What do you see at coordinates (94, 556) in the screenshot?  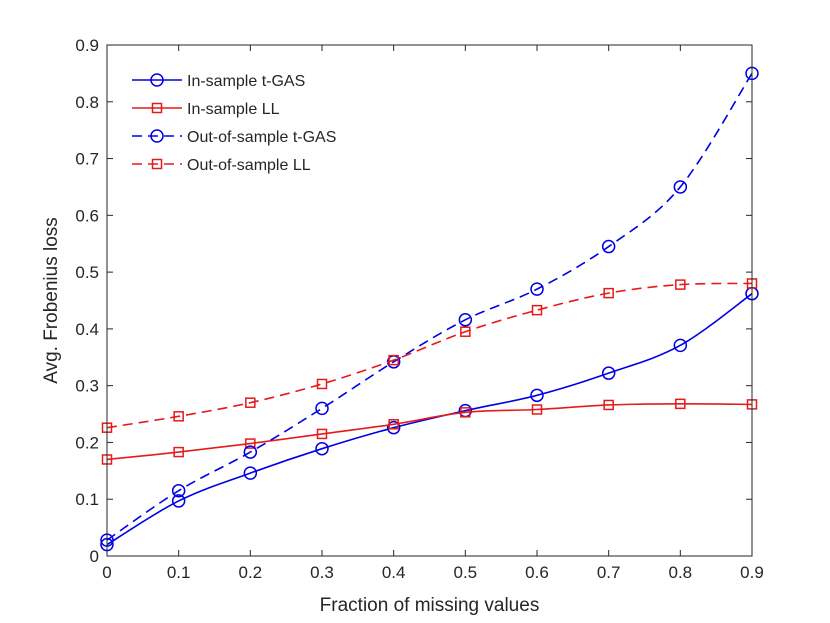 I see `y-tick-label: 0` at bounding box center [94, 556].